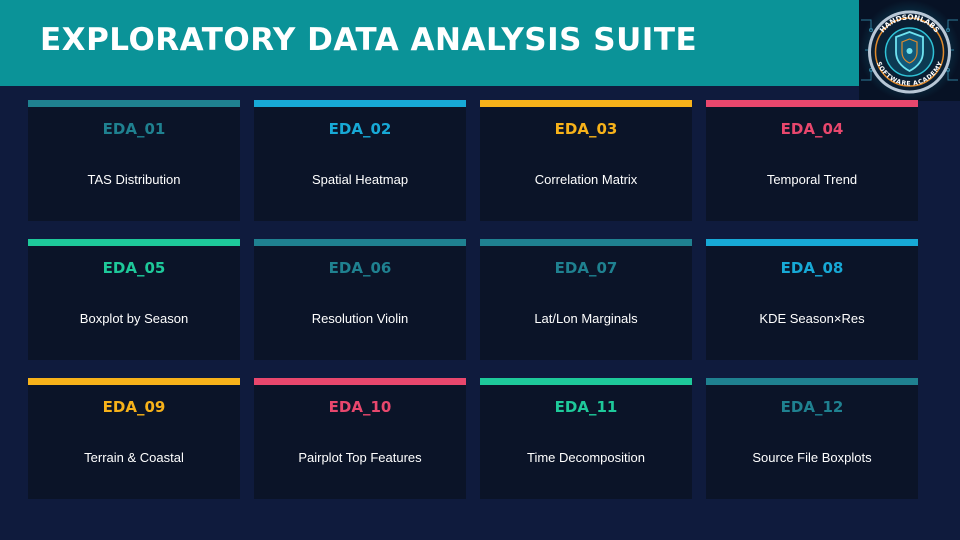 Image resolution: width=960 pixels, height=540 pixels. I want to click on card-label: Source File Boxplots, so click(812, 457).